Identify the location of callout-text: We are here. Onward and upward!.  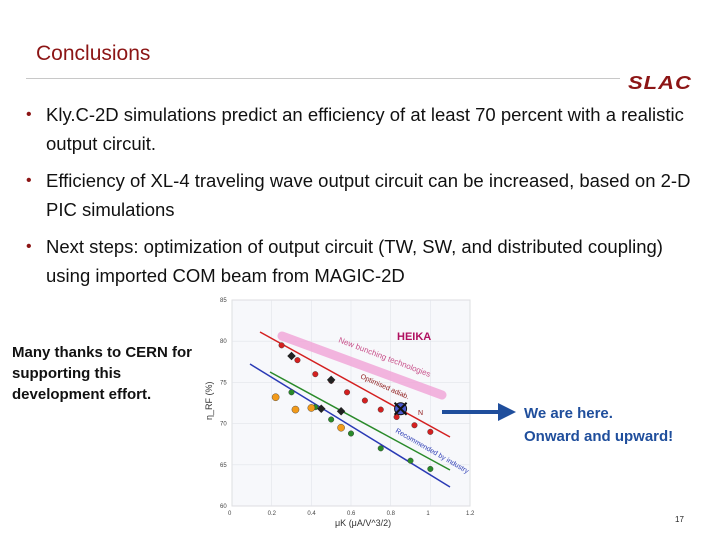
(598, 425).